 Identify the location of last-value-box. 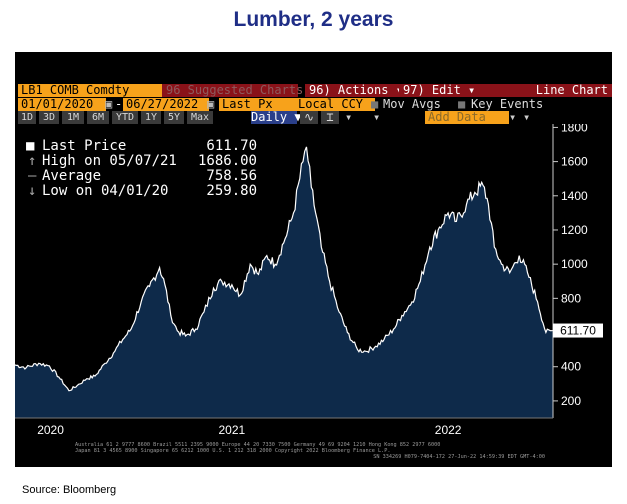
(578, 330).